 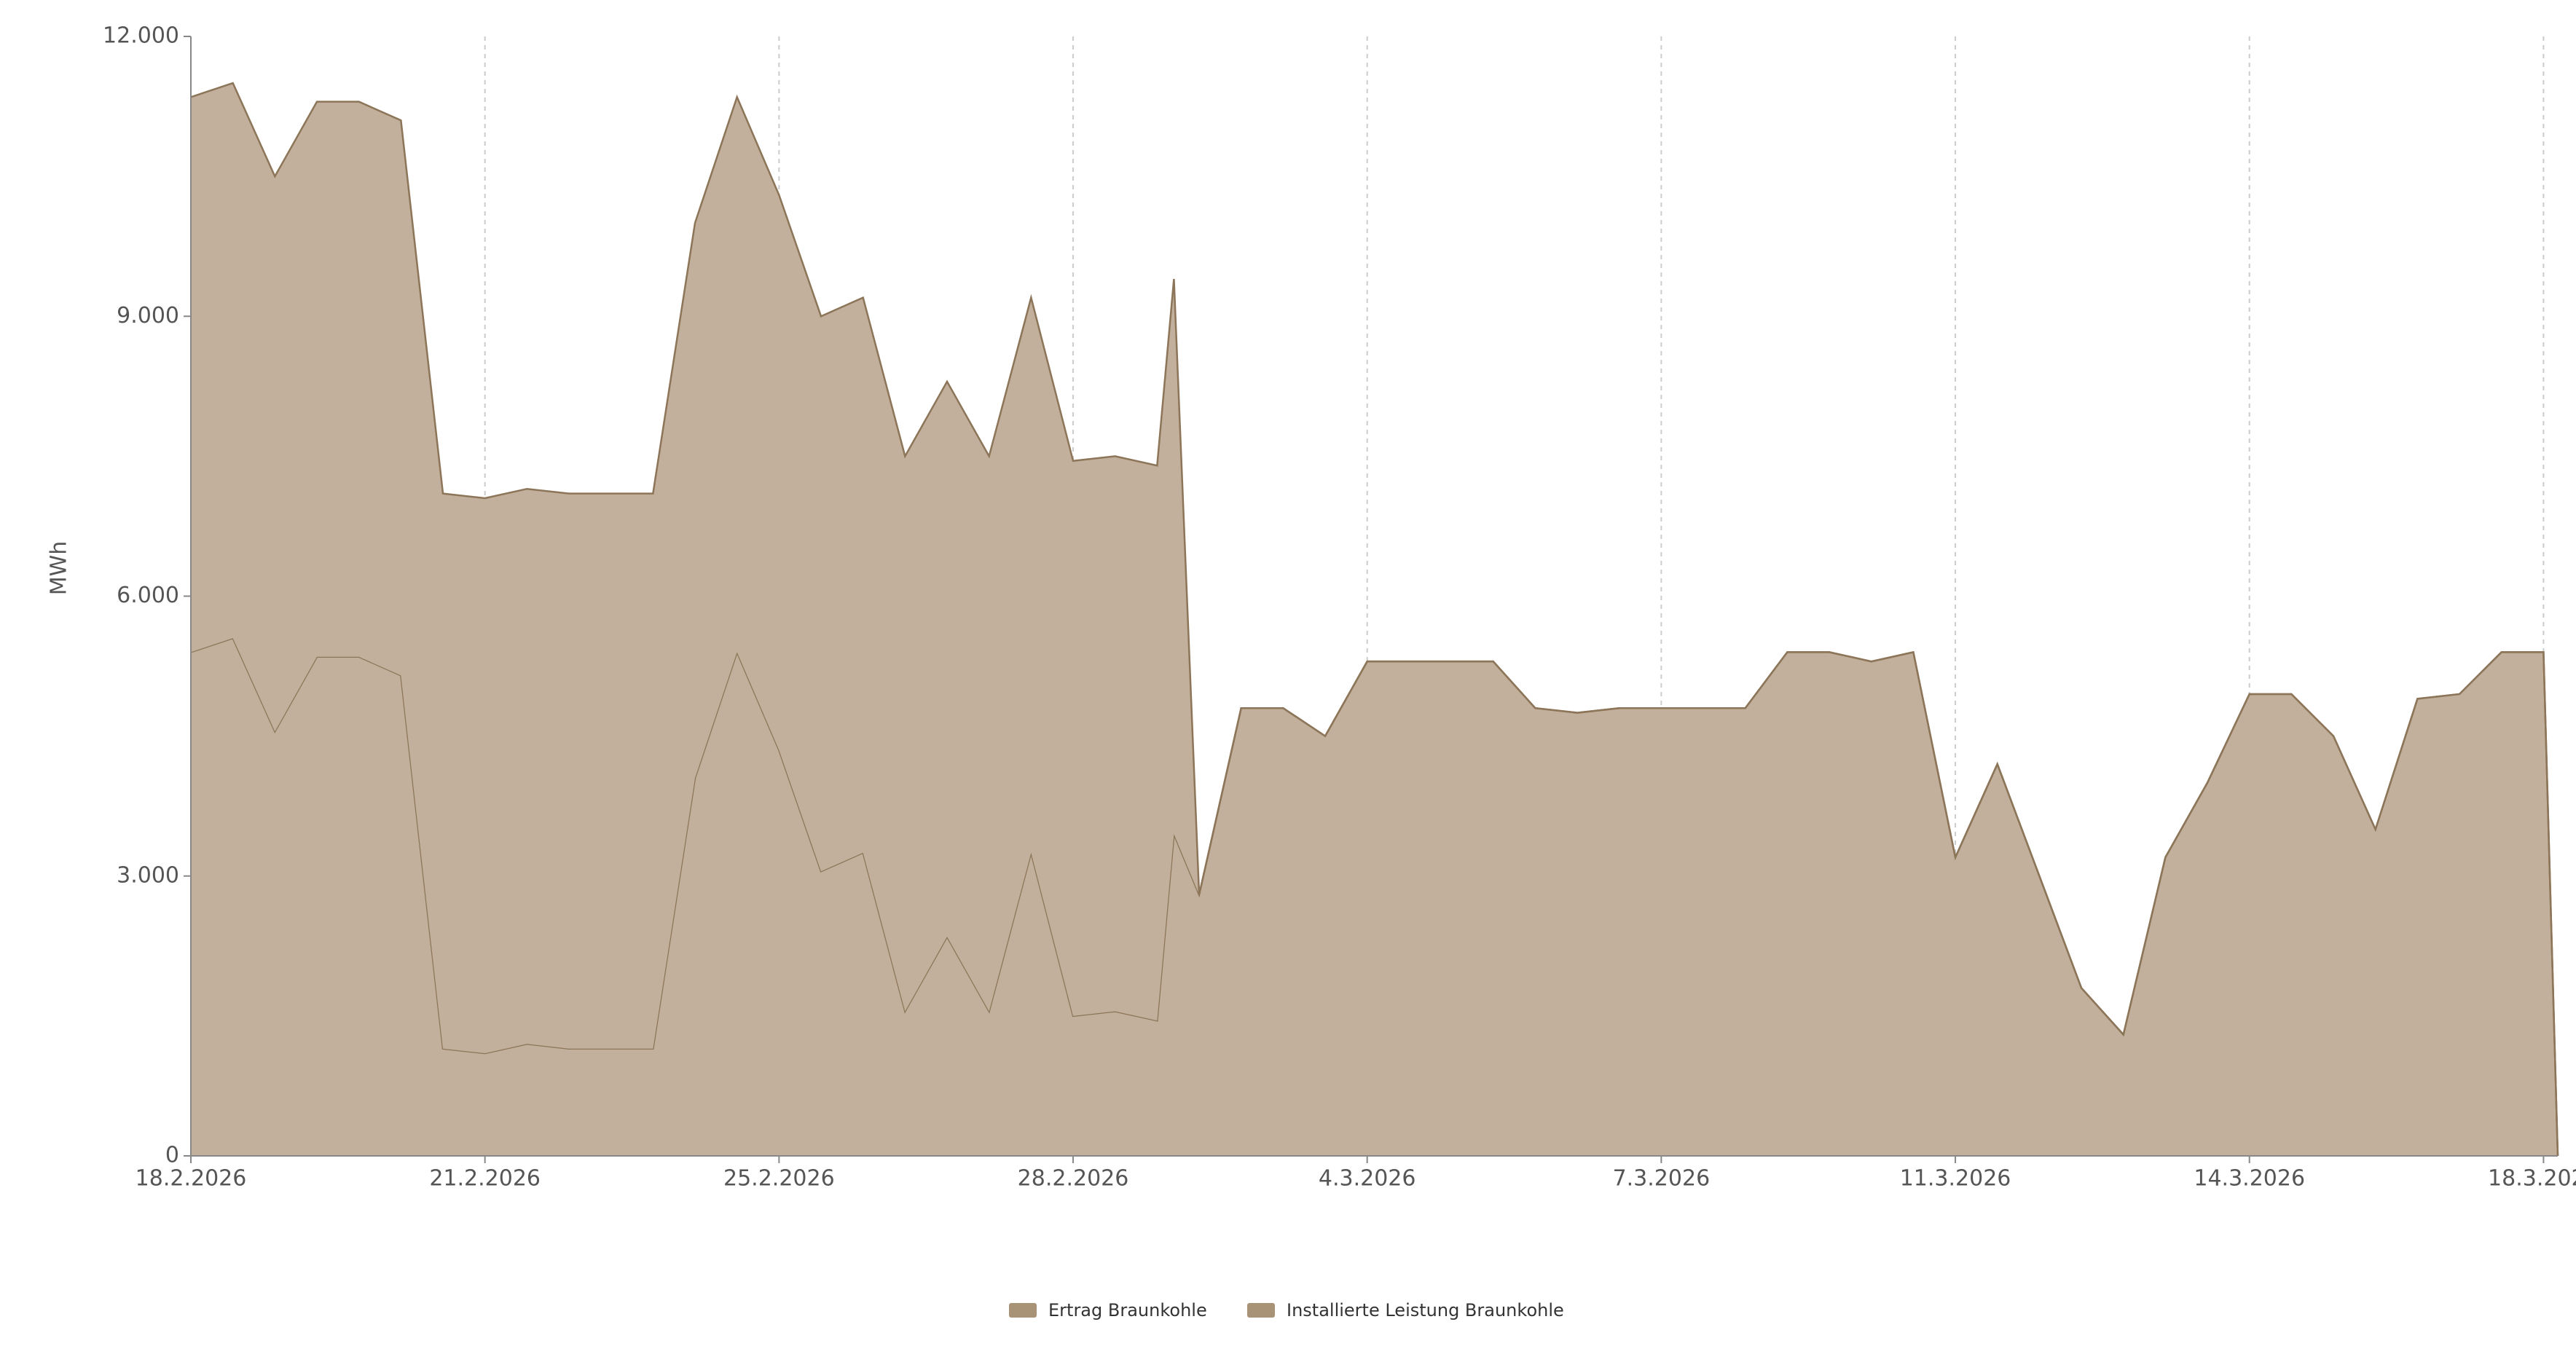 I want to click on x-tick-label: 18.2.2026, so click(x=191, y=1179).